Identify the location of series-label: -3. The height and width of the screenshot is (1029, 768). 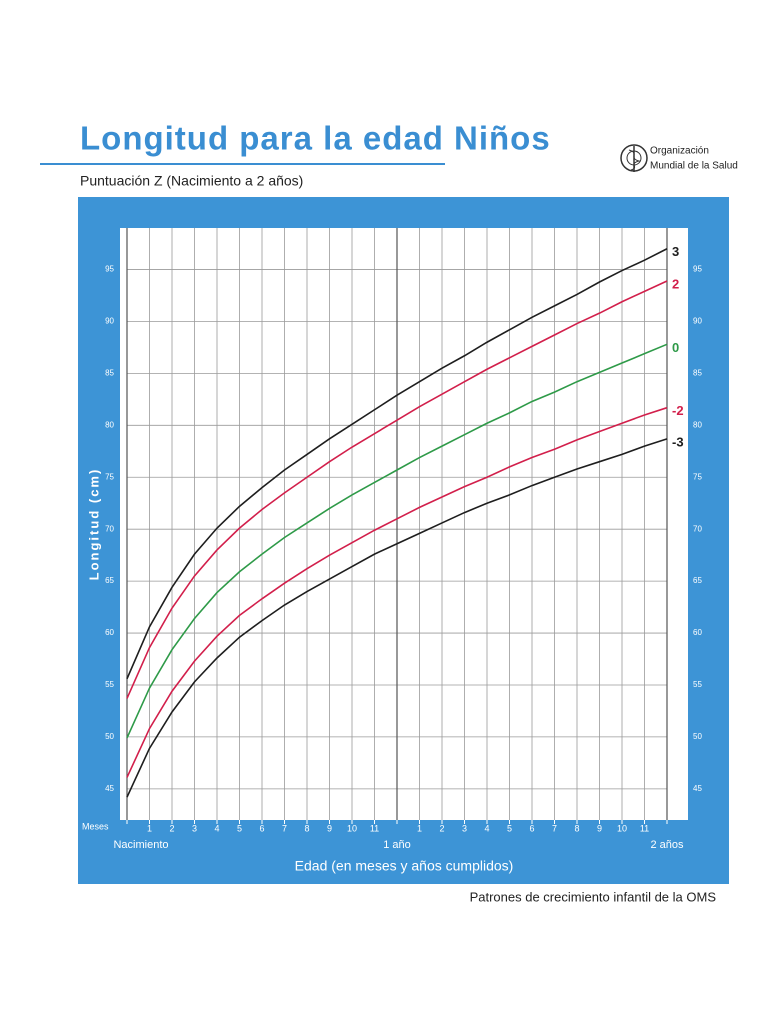
(678, 441).